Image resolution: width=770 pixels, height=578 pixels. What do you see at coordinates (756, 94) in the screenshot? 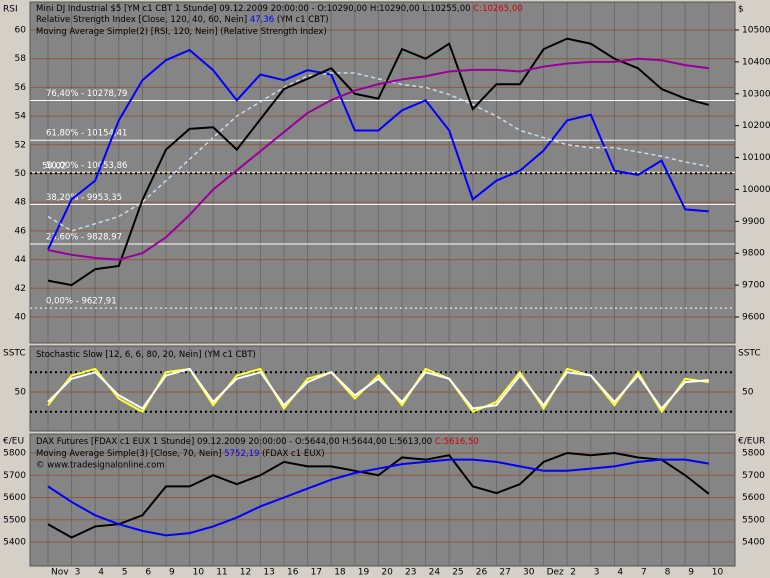
I see `y2-tick-label: 10300` at bounding box center [756, 94].